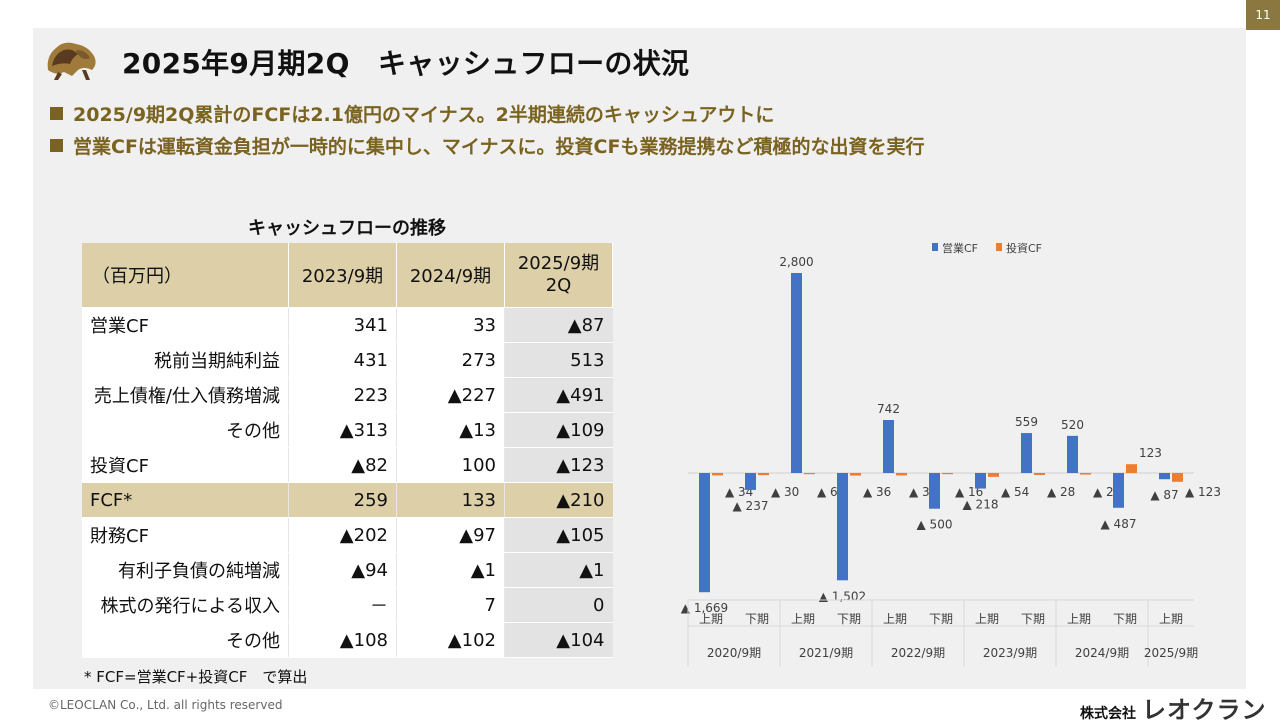  Describe the element at coordinates (704, 608) in the screenshot. I see `data-label-operating-cf: ▲ 1,669` at that location.